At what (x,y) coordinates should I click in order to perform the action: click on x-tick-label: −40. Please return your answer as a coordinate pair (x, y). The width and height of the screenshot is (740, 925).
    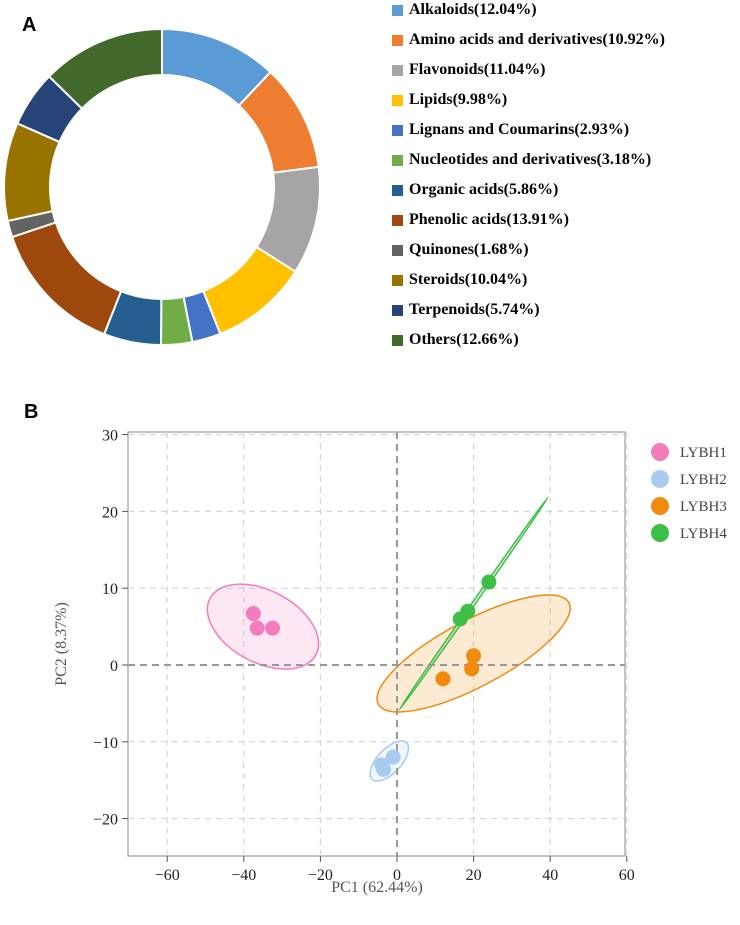
    Looking at the image, I should click on (243, 875).